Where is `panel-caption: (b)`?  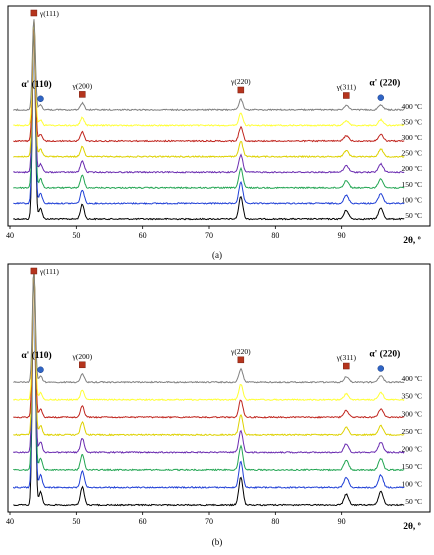
panel-caption: (b) is located at coordinates (217, 542).